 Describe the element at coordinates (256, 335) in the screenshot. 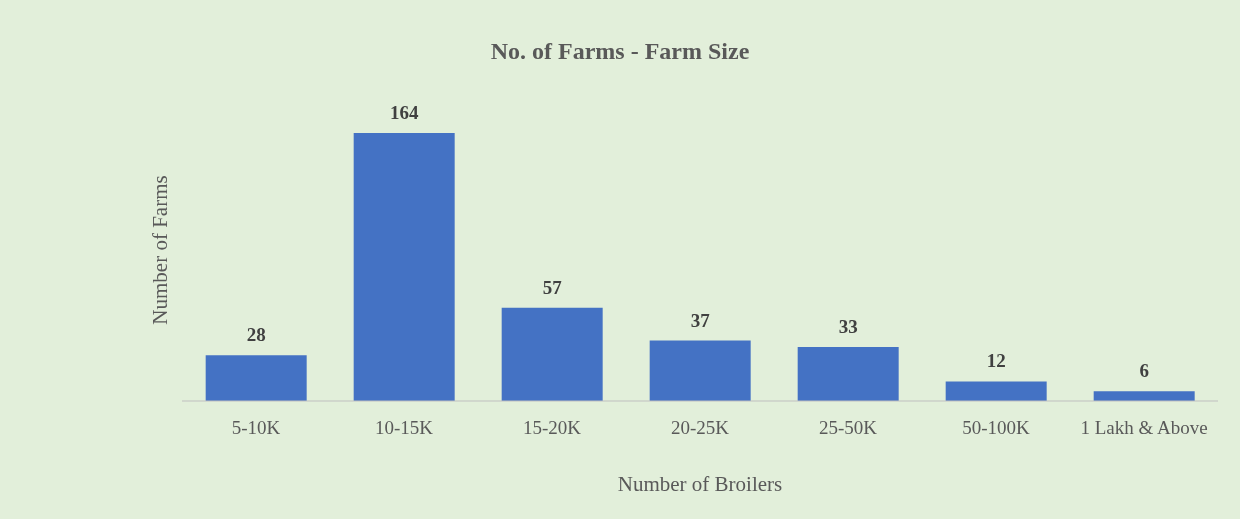

I see `data-label: 28` at that location.